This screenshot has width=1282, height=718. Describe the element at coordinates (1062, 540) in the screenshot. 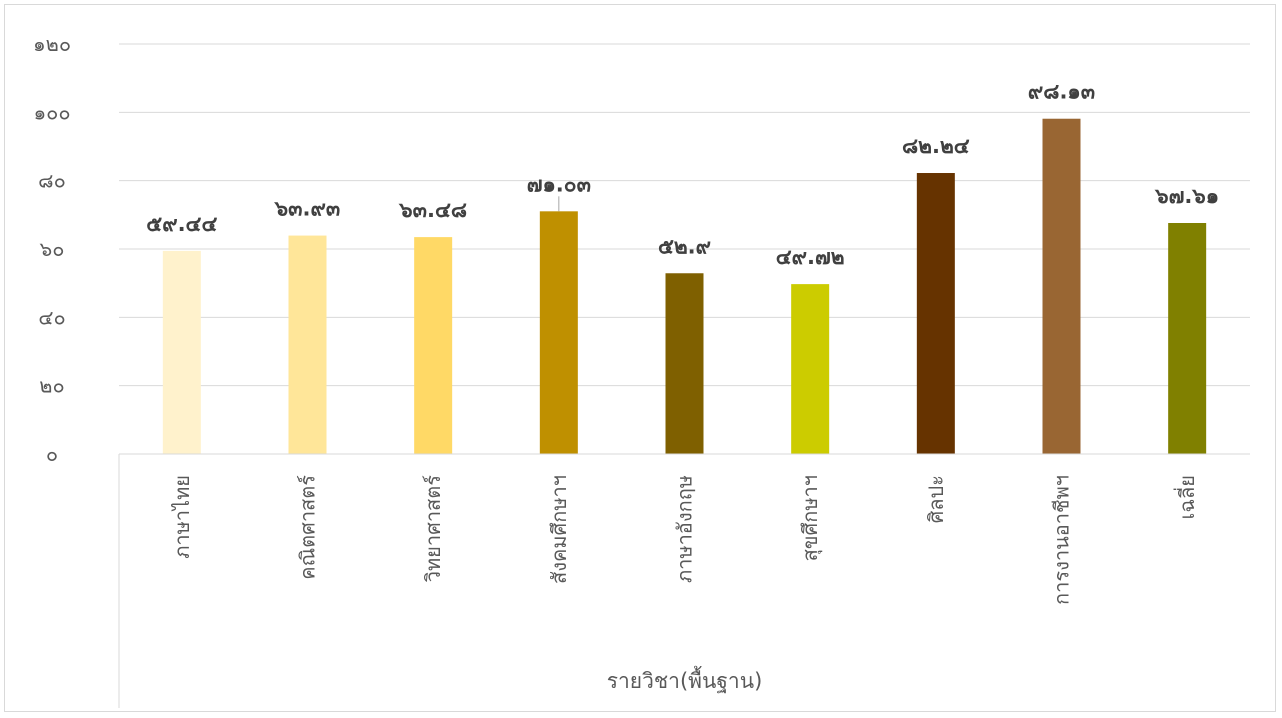

I see `category-label: การงานอาชีพฯ` at that location.